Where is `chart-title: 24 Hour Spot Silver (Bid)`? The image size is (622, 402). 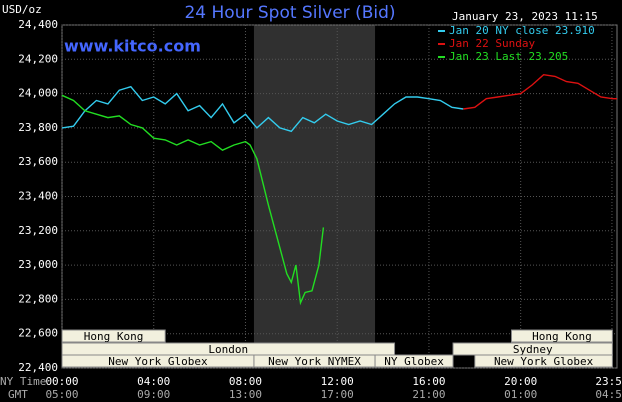 chart-title: 24 Hour Spot Silver (Bid) is located at coordinates (289, 13).